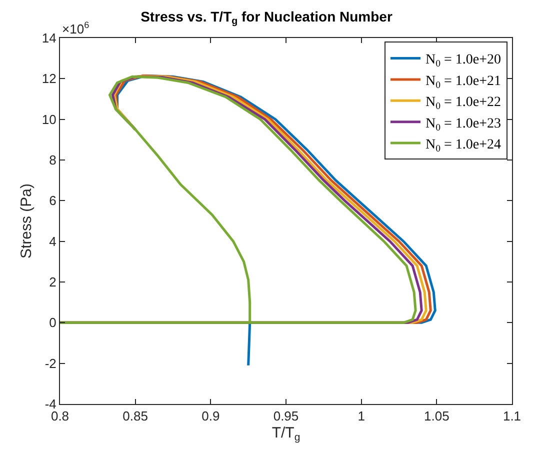 This screenshot has width=533, height=459. I want to click on text: ×10$^{6}$, so click(76, 28).